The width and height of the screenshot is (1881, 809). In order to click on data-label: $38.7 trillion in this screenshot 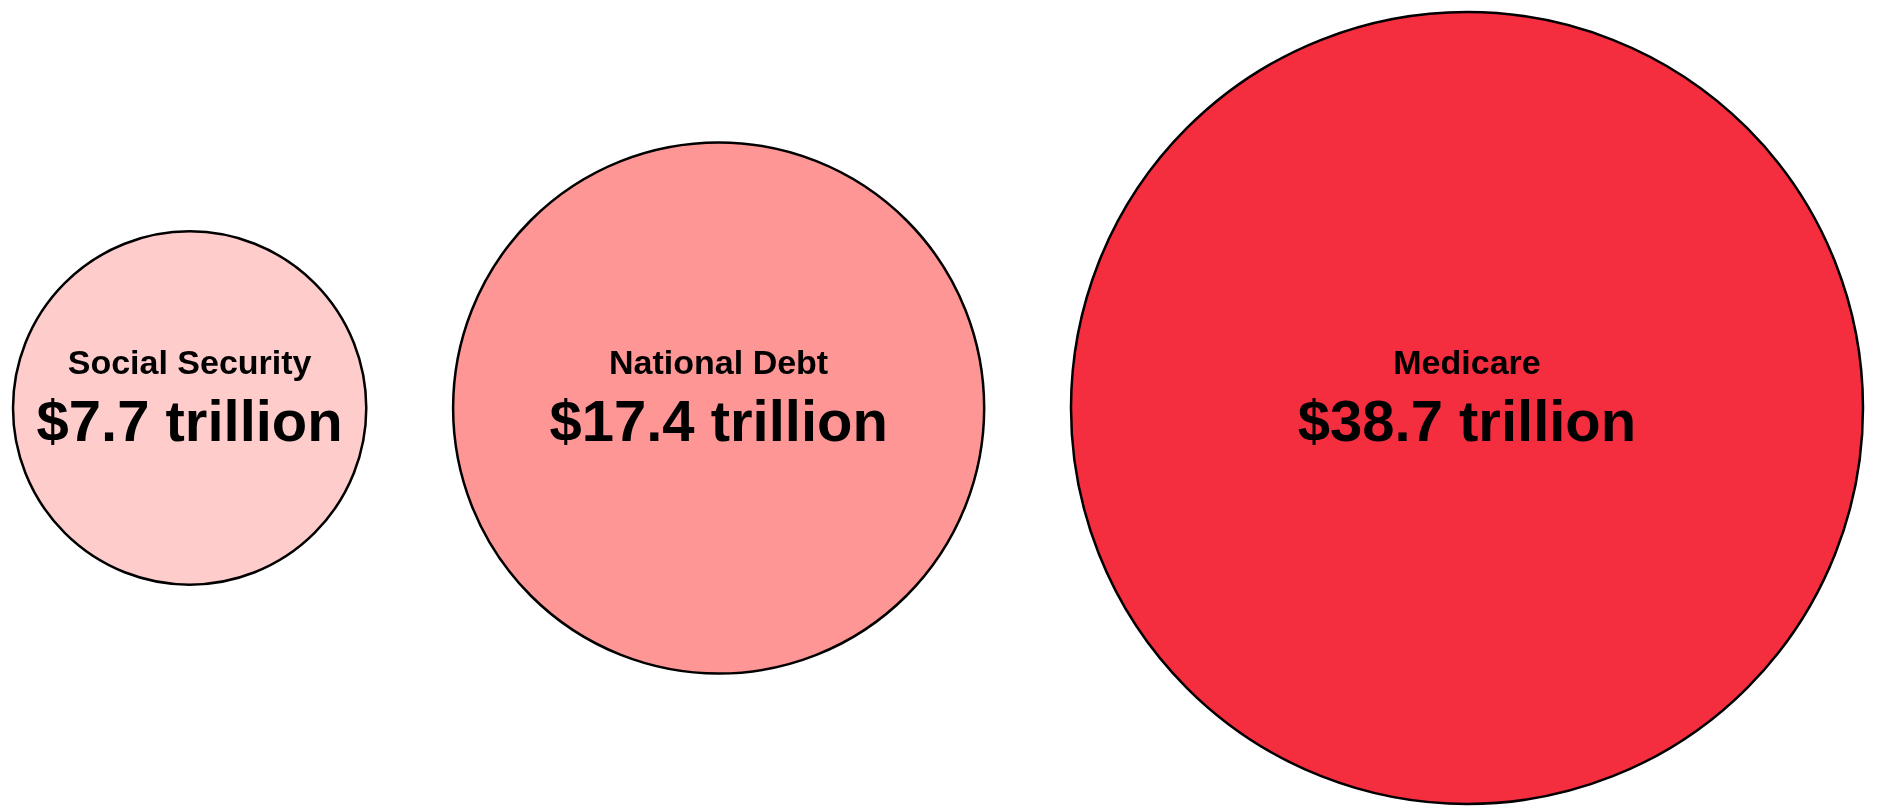, I will do `click(1467, 420)`.